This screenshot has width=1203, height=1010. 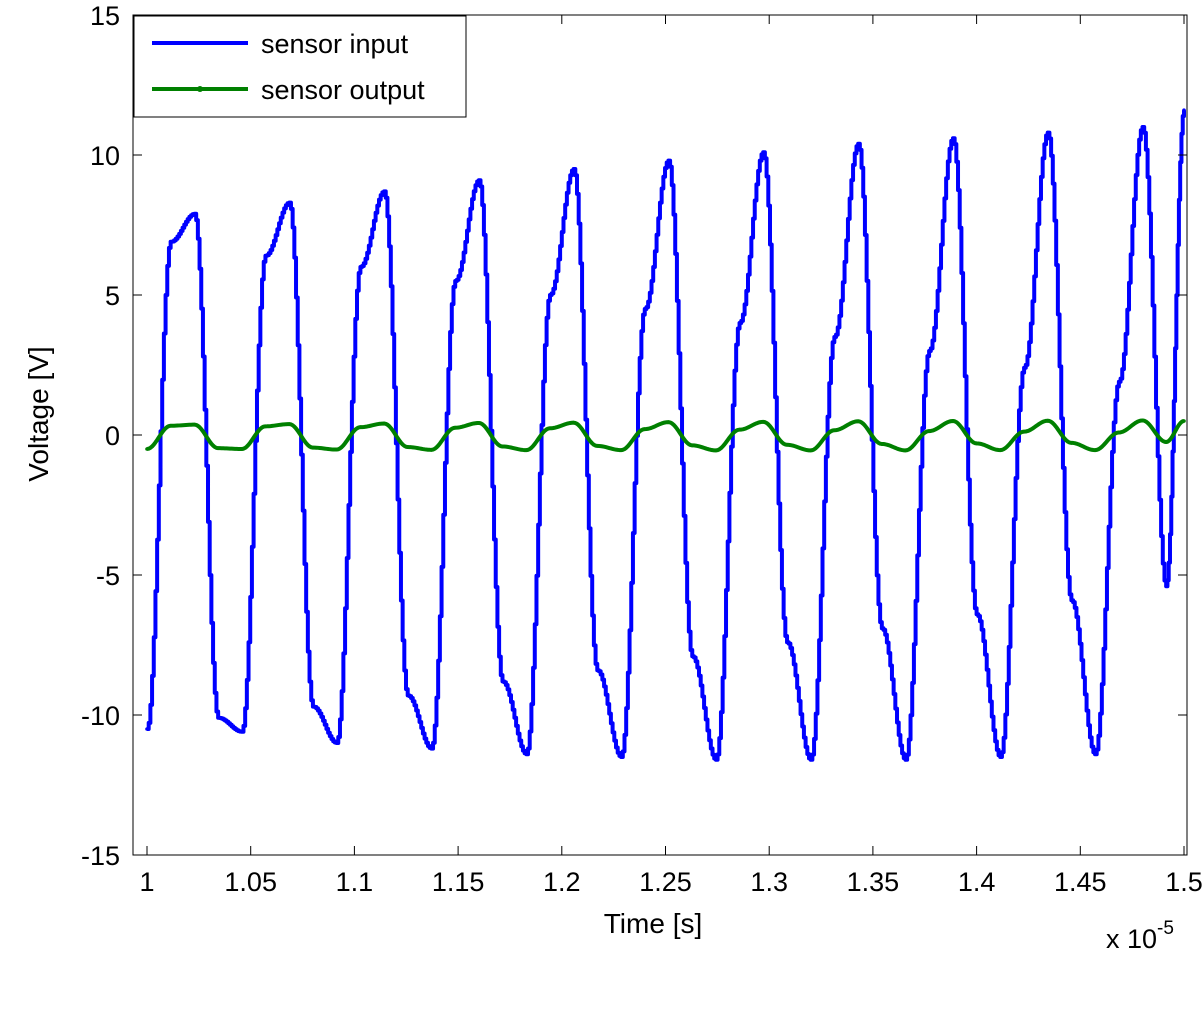 I want to click on x-tick-label: 1.25, so click(x=665, y=882).